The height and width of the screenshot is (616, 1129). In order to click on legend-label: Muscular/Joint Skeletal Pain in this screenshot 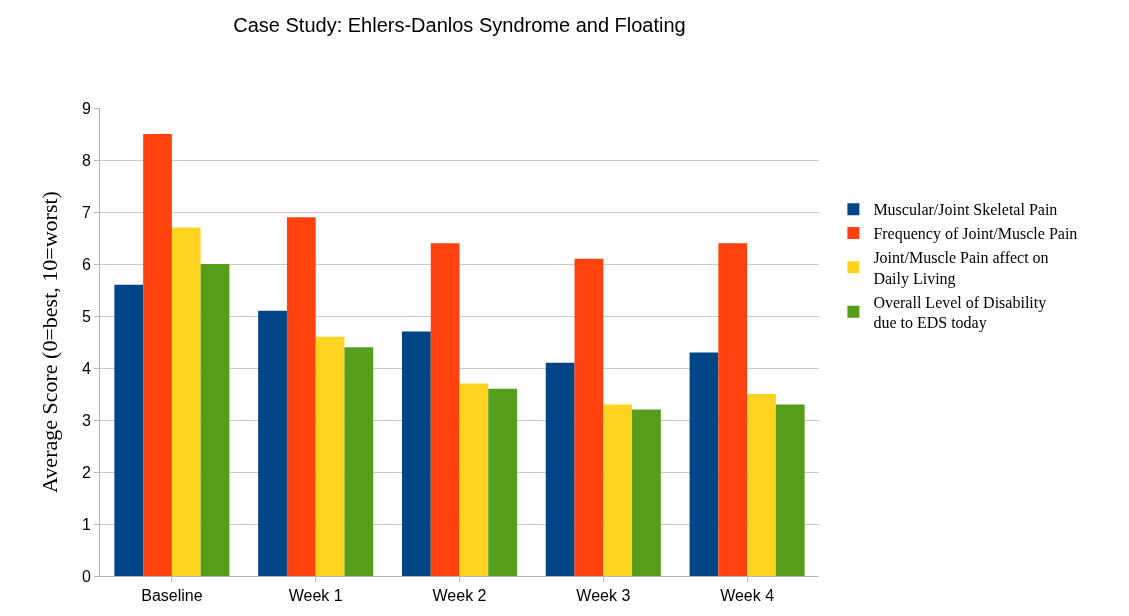, I will do `click(965, 210)`.